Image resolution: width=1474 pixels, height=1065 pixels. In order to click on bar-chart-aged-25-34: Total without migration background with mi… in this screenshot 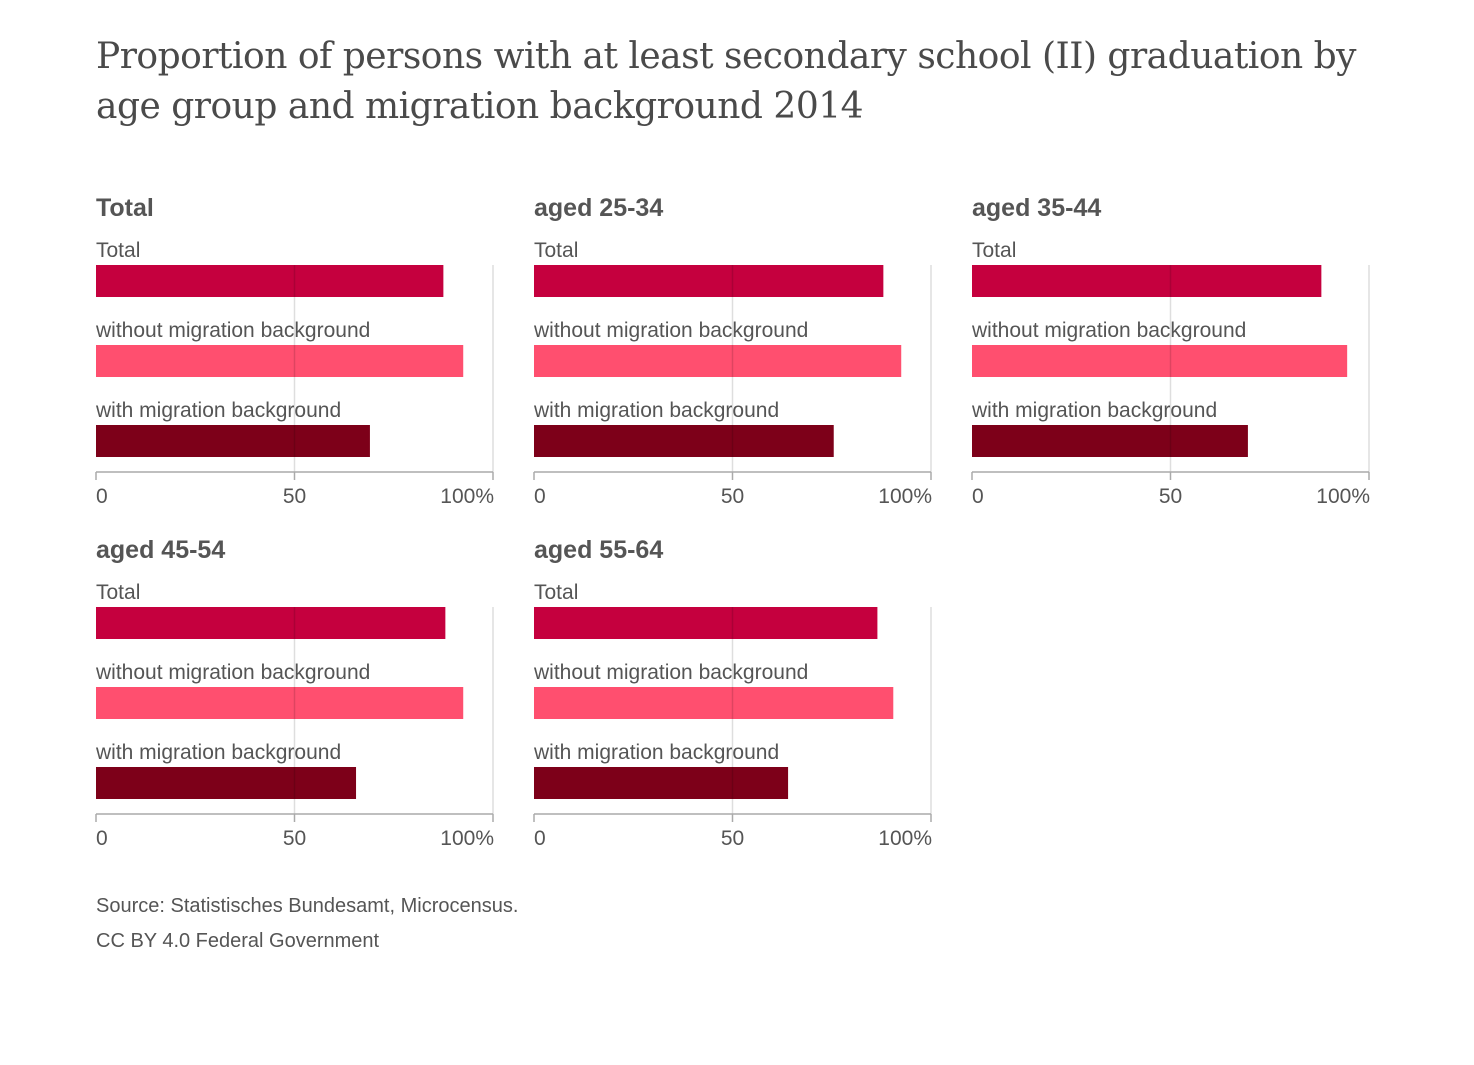, I will do `click(732, 373)`.